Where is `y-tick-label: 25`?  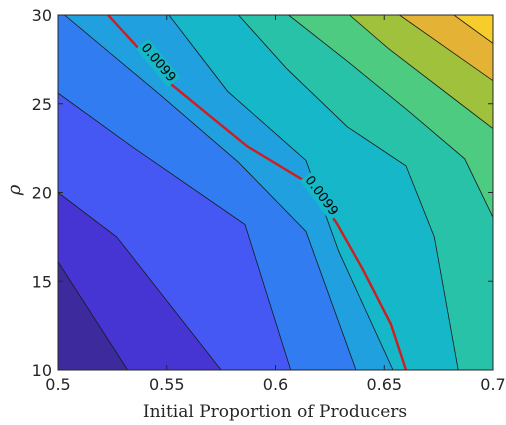 y-tick-label: 25 is located at coordinates (42, 104).